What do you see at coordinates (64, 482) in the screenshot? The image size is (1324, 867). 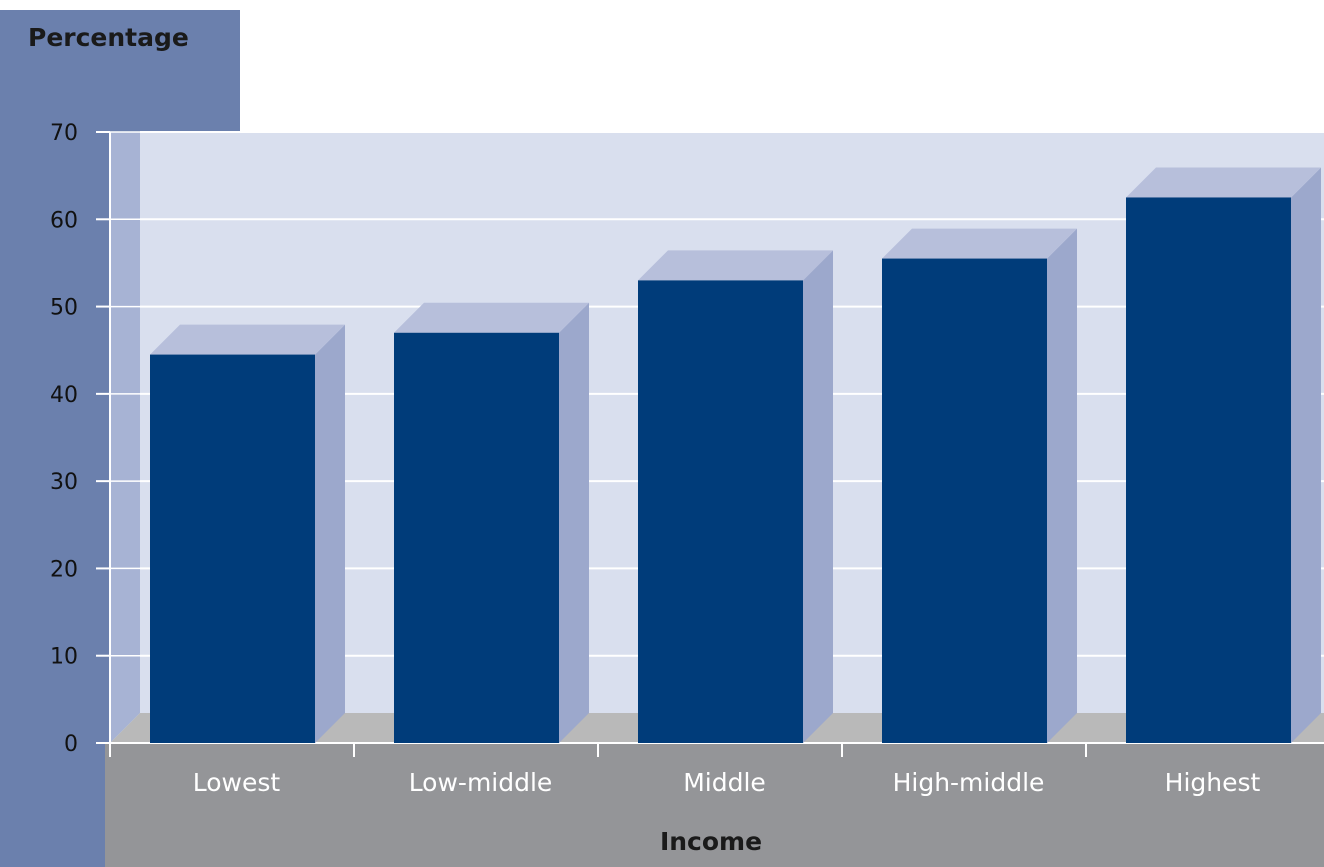 I see `y-tick-label: 30` at bounding box center [64, 482].